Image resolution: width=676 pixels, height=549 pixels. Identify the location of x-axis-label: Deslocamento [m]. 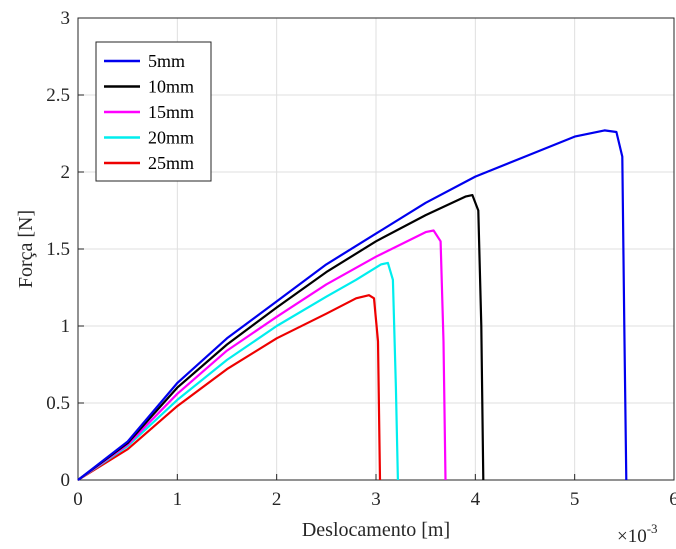
(376, 530).